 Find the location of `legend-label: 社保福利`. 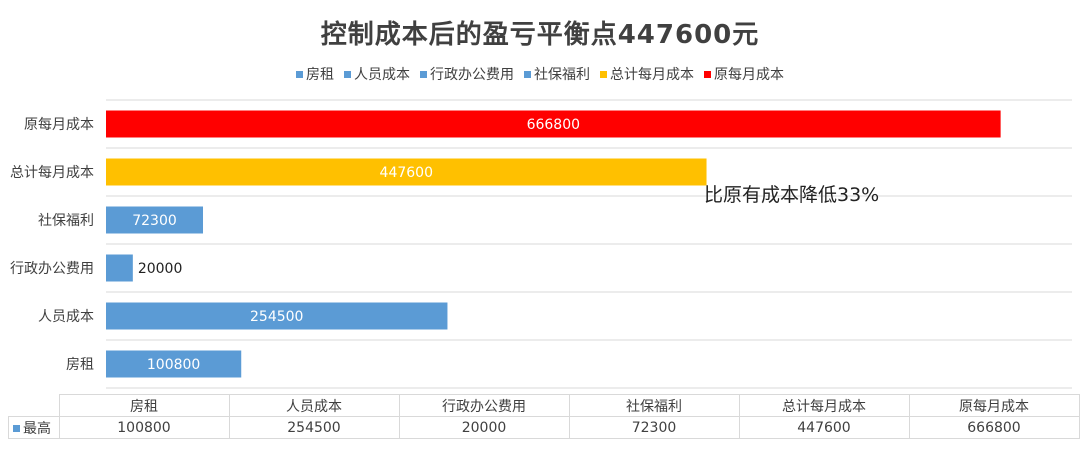

legend-label: 社保福利 is located at coordinates (562, 75).